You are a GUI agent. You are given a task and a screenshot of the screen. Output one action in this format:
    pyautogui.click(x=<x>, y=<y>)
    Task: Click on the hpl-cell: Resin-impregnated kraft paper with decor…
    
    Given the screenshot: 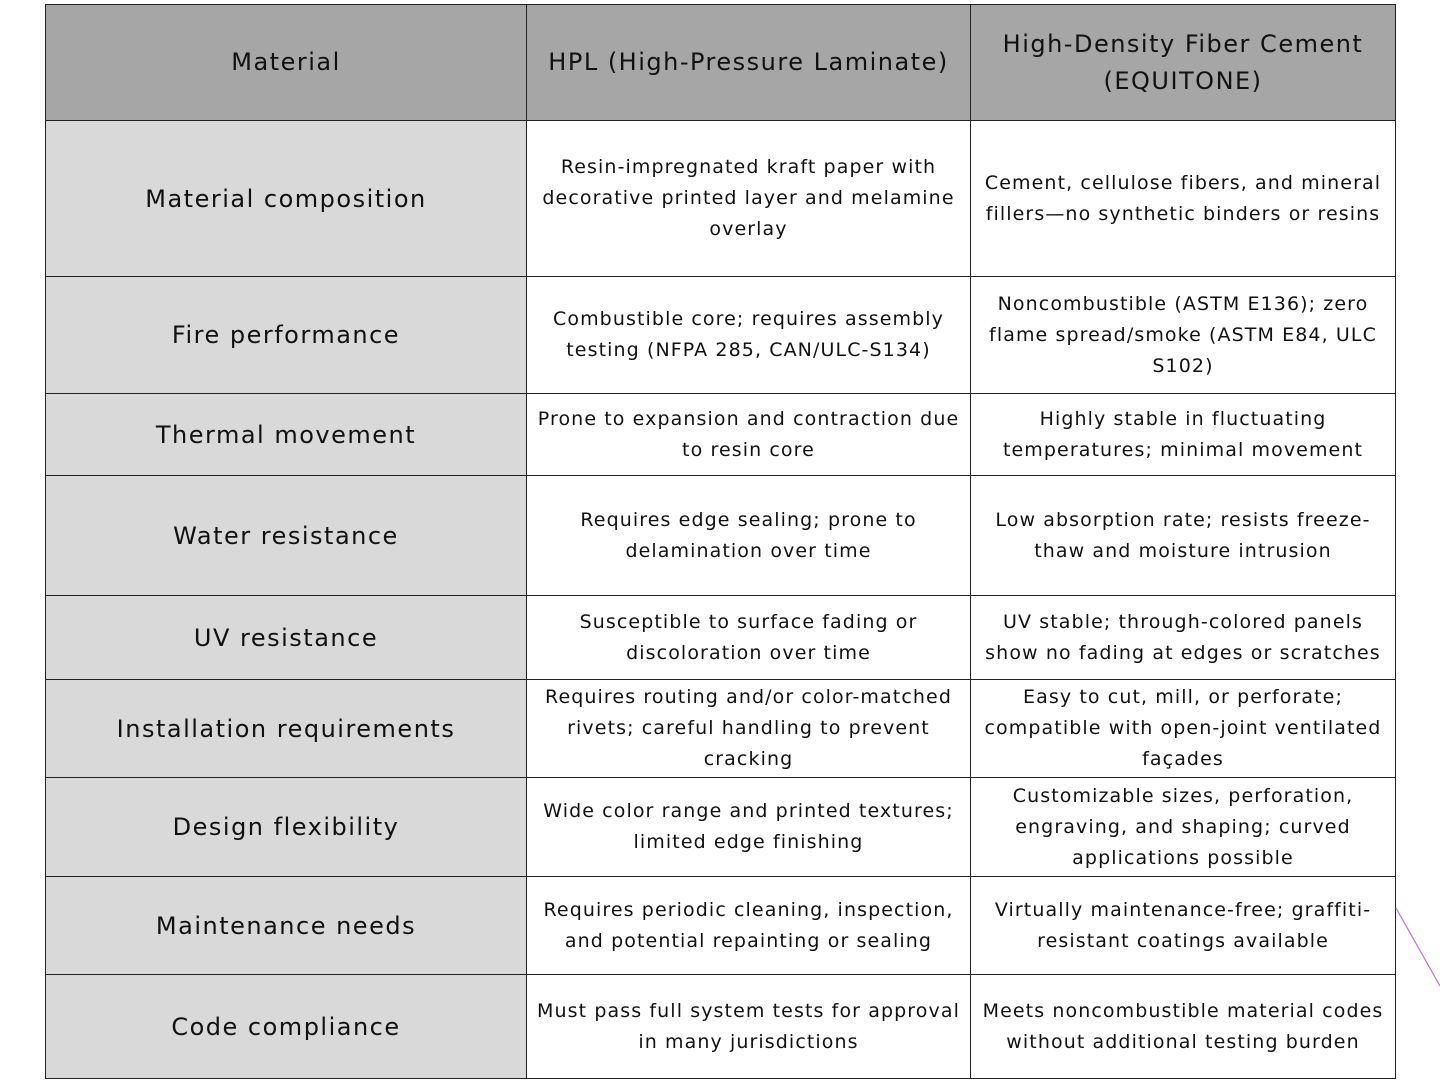 What is the action you would take?
    pyautogui.click(x=748, y=198)
    